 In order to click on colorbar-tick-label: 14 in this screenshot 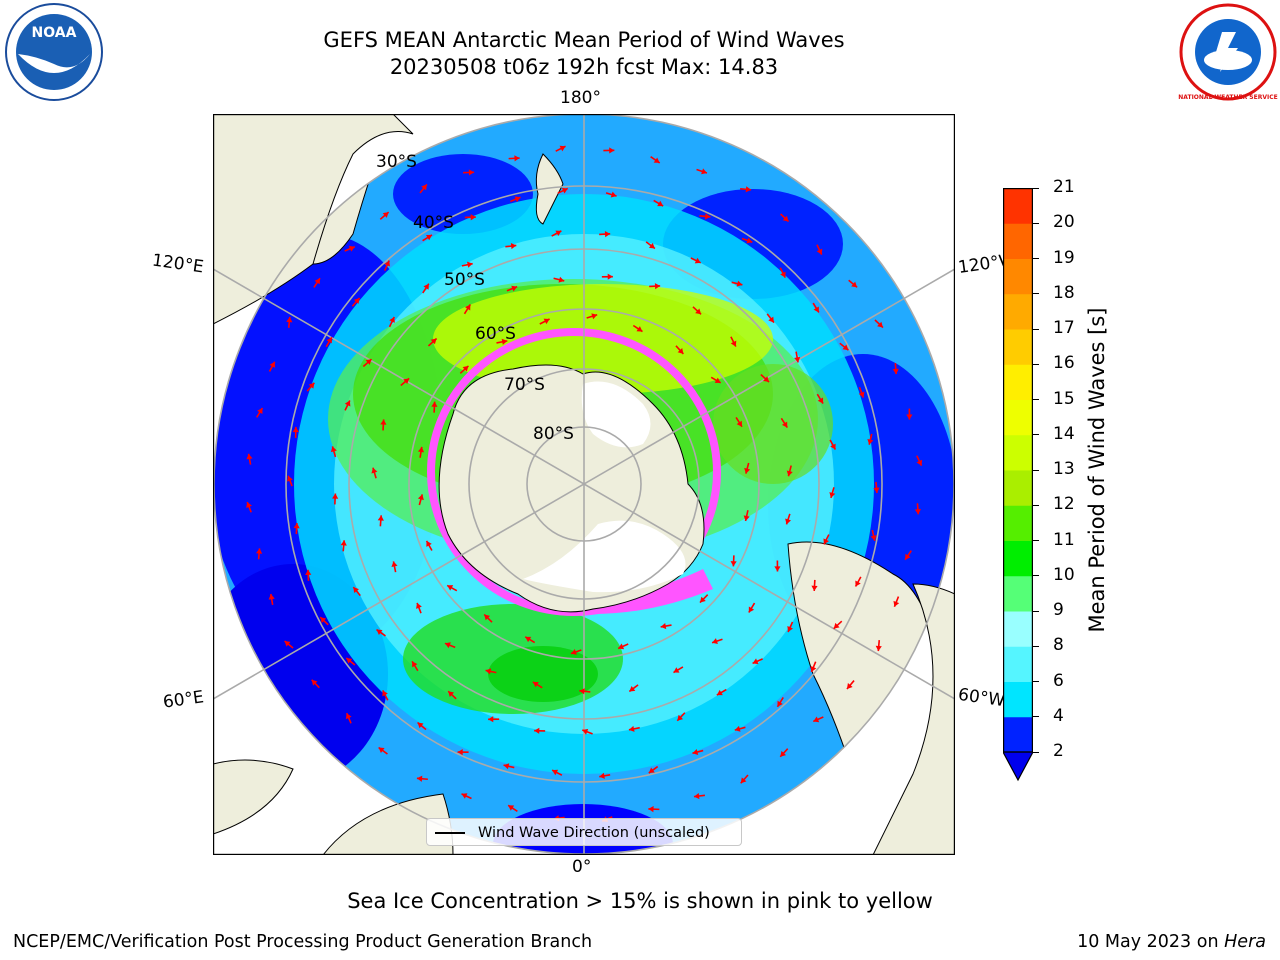, I will do `click(1064, 433)`.